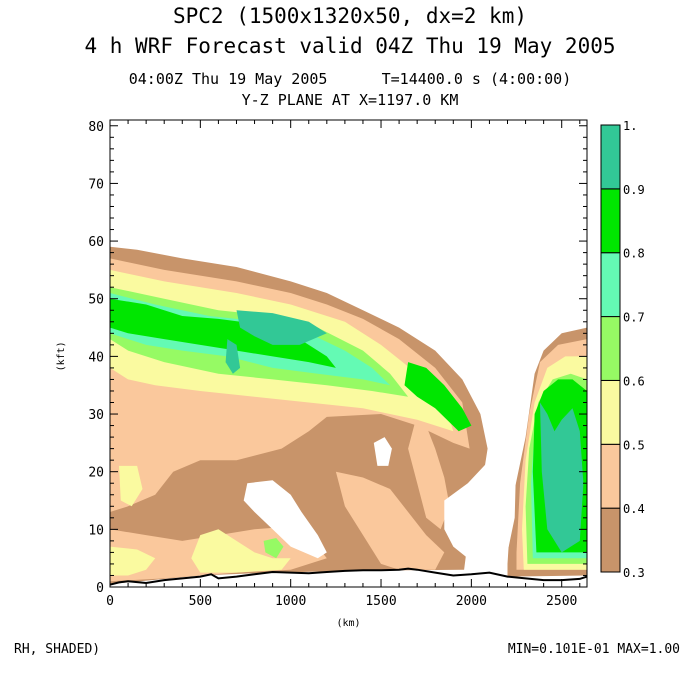  Describe the element at coordinates (348, 623) in the screenshot. I see `x-axis-label: (km)` at that location.